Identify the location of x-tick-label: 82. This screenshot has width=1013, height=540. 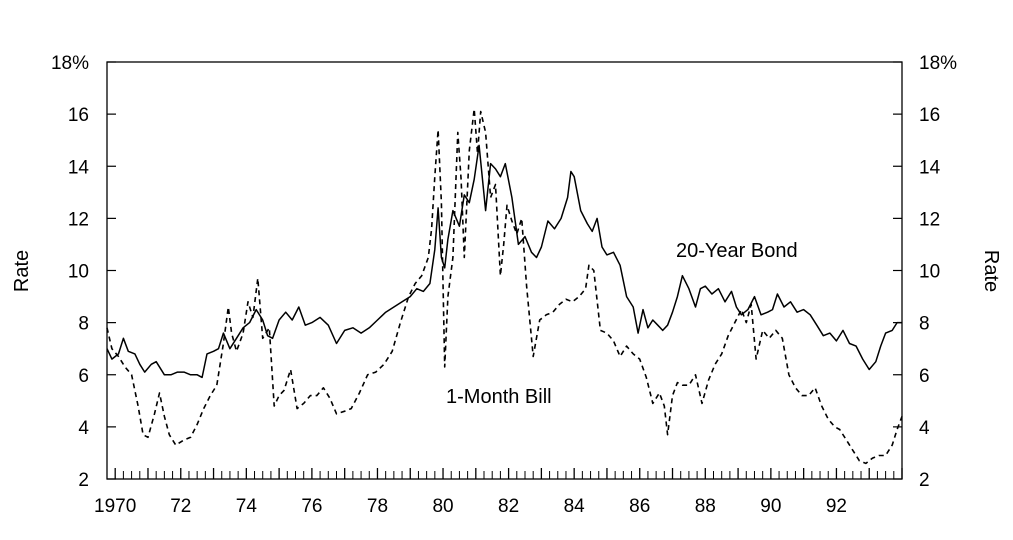
(508, 506).